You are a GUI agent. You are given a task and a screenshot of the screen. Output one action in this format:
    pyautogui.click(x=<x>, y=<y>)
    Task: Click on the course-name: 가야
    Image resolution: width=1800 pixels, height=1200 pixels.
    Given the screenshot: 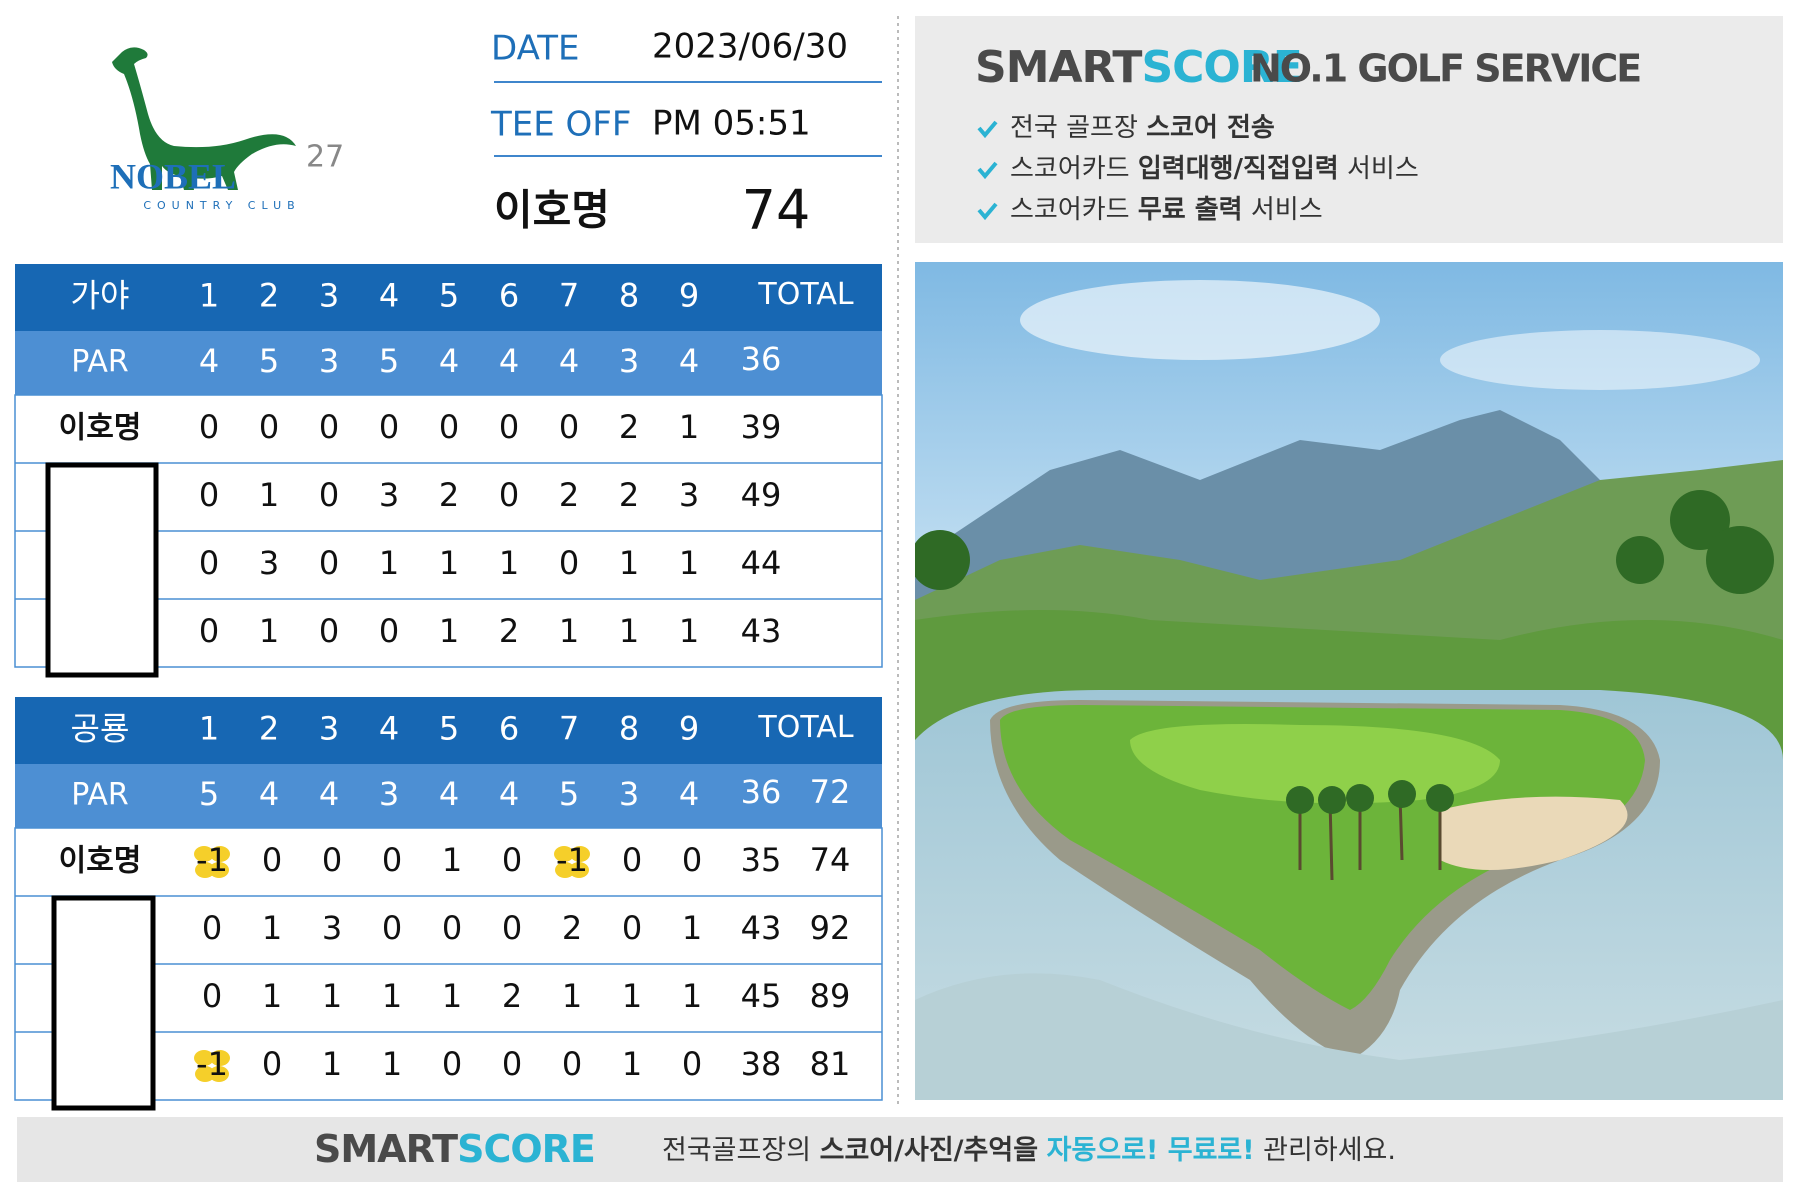 What is the action you would take?
    pyautogui.click(x=100, y=296)
    